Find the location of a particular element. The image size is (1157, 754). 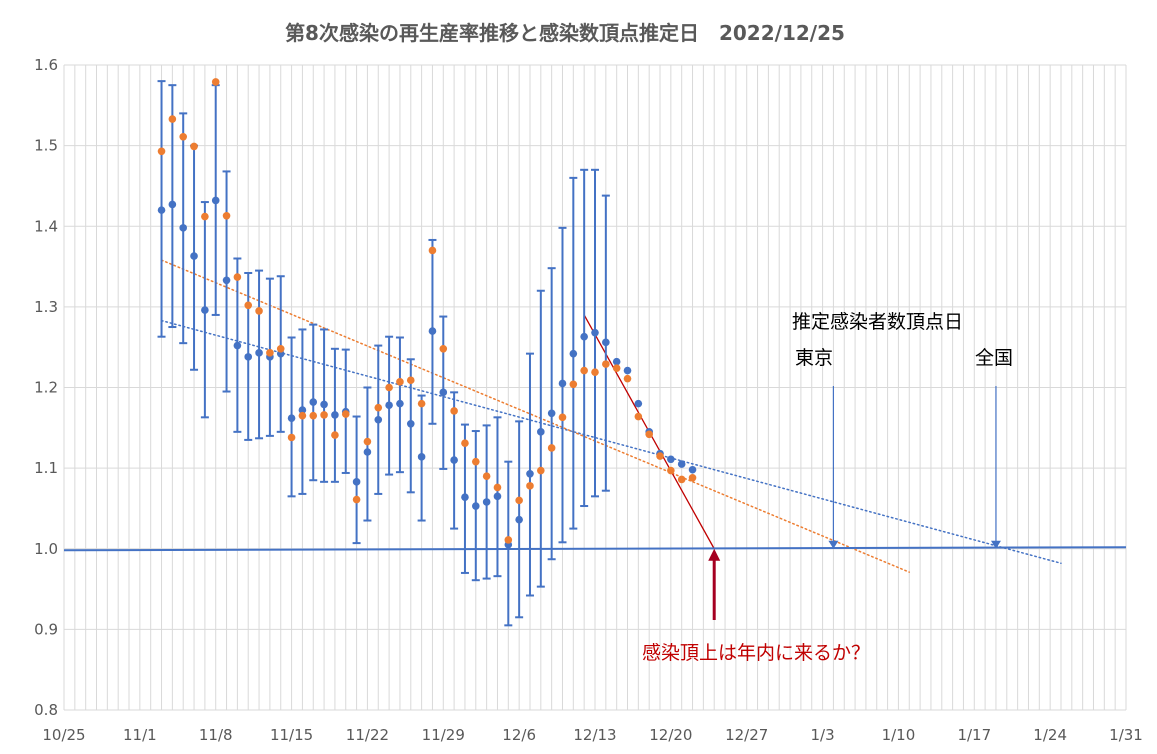

x-tick-label: 12/27 is located at coordinates (746, 735).